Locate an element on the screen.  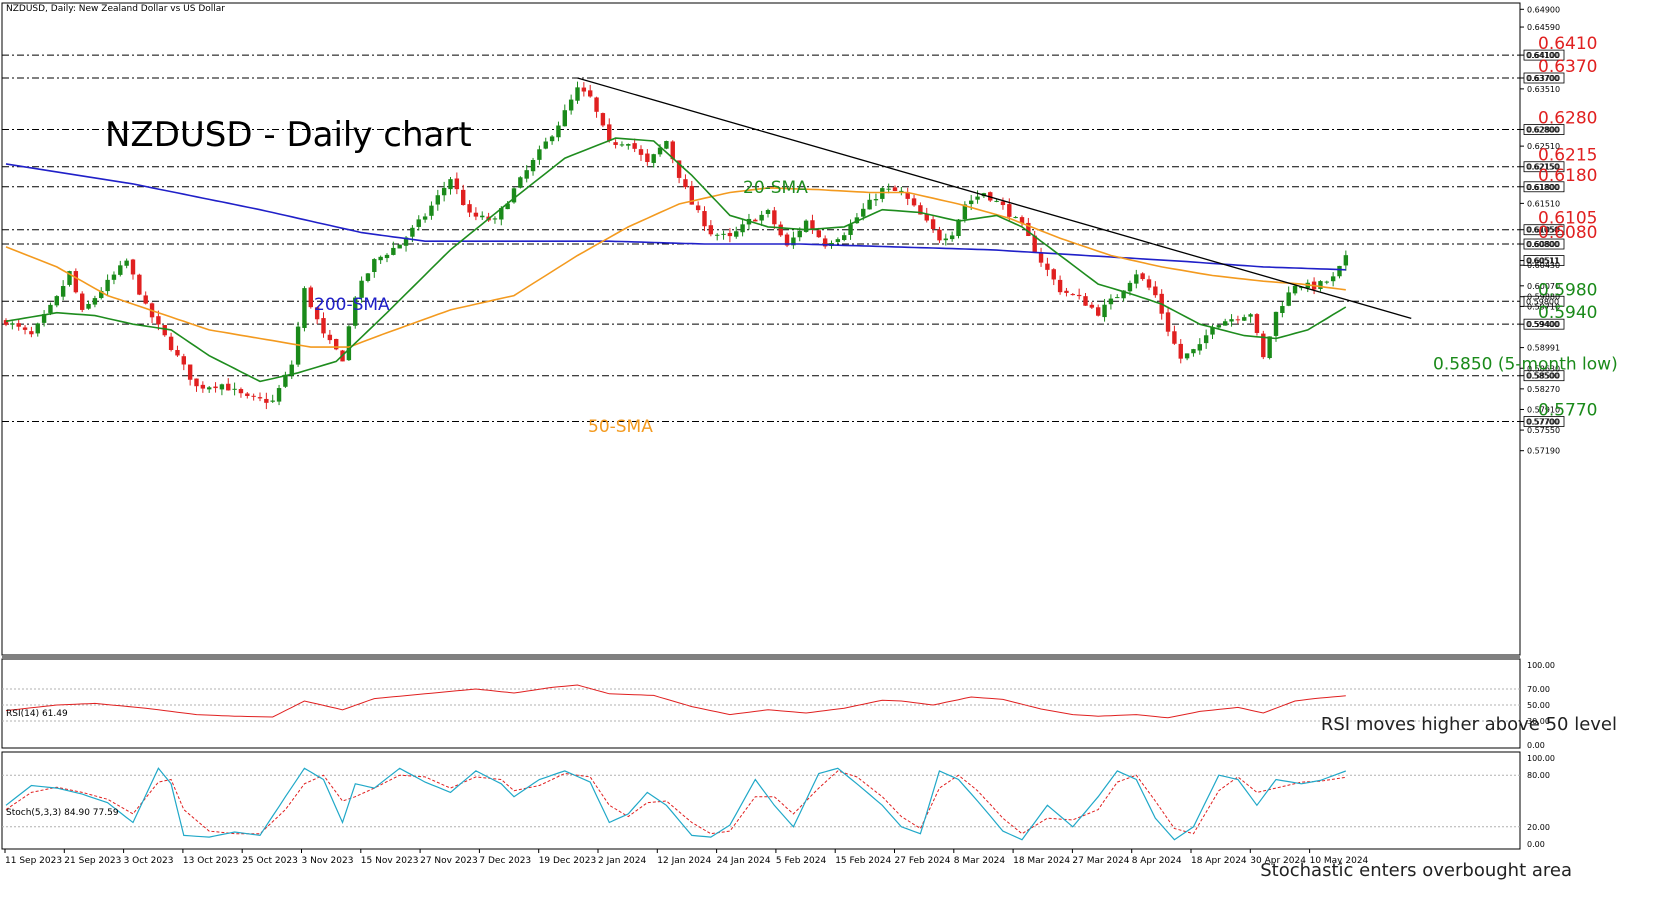
x-tick-label: 27 Mar 2024 is located at coordinates (1100, 861).